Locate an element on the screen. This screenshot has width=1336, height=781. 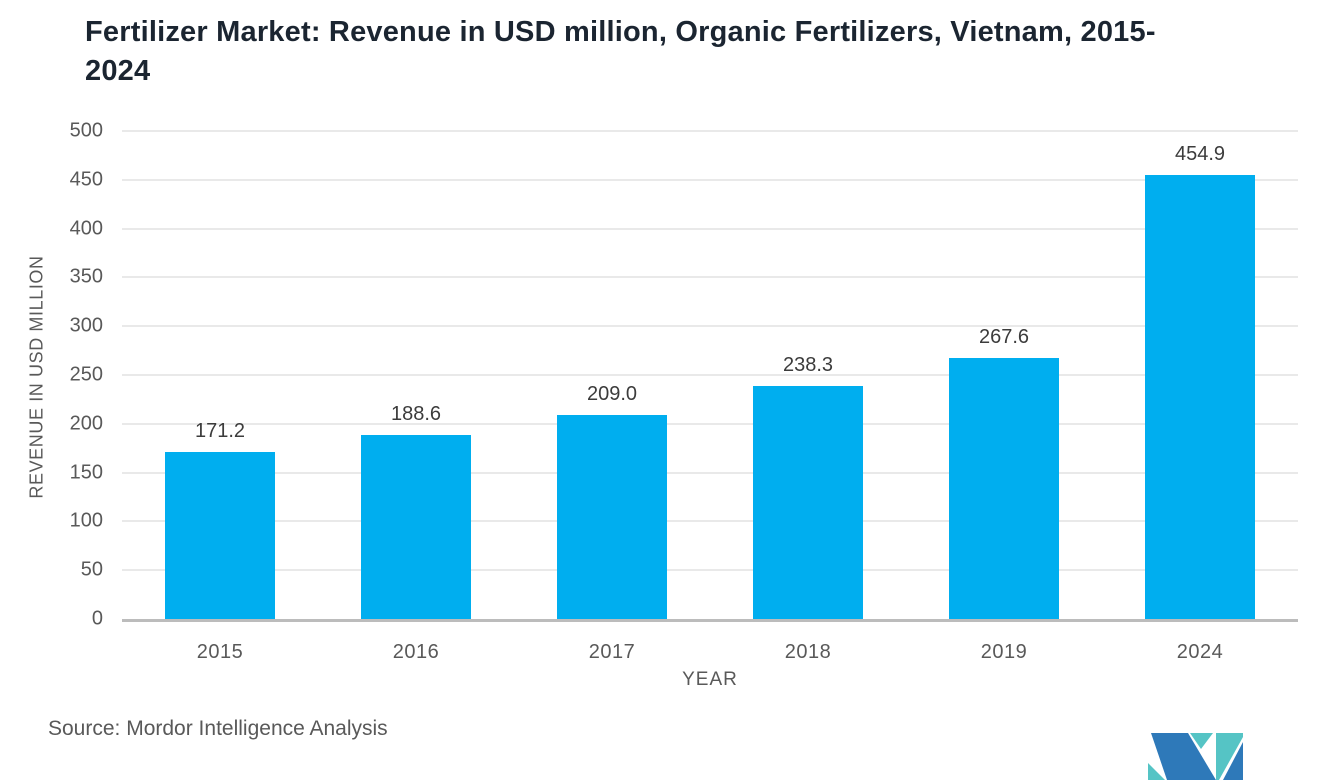
x-axis-tick-label: 2024 is located at coordinates (1200, 652).